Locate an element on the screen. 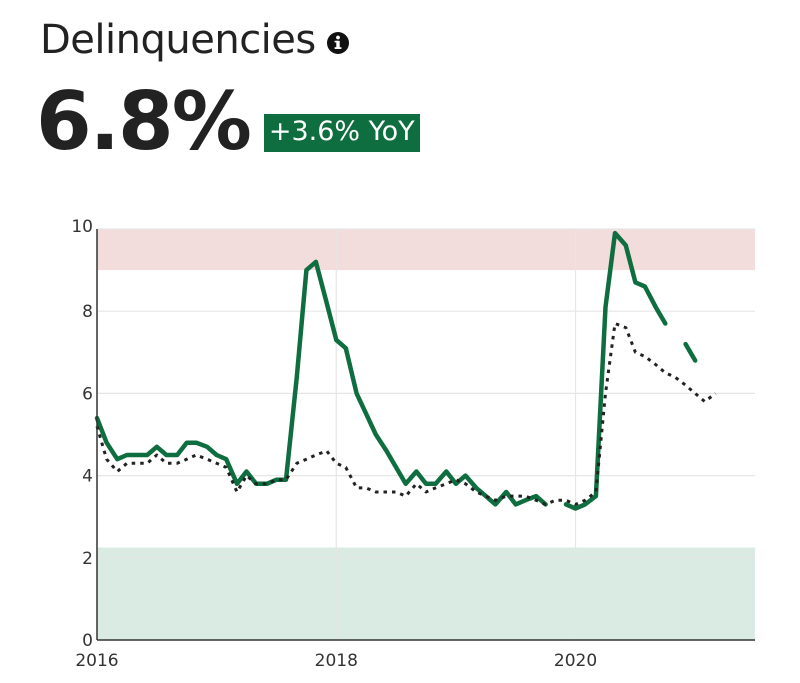  x-tick-label: 2018 is located at coordinates (336, 661).